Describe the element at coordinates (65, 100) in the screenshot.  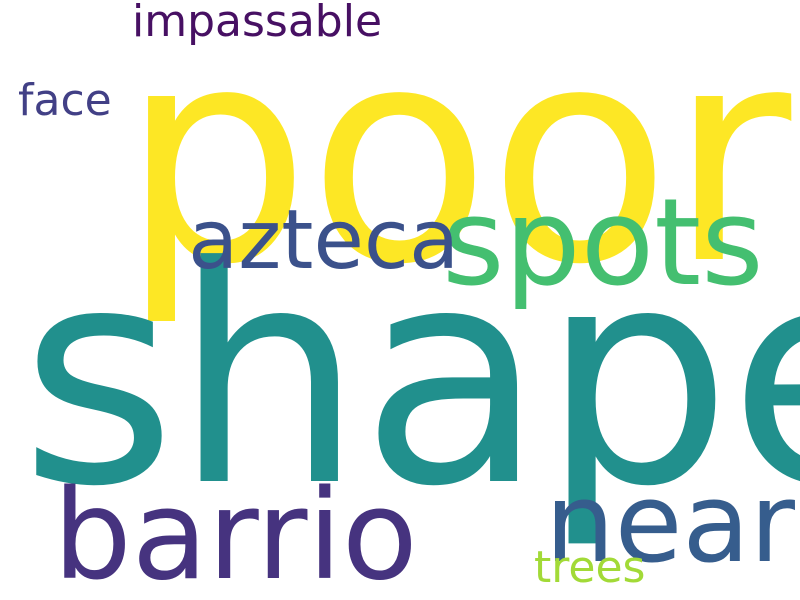
I see `word-face: face` at that location.